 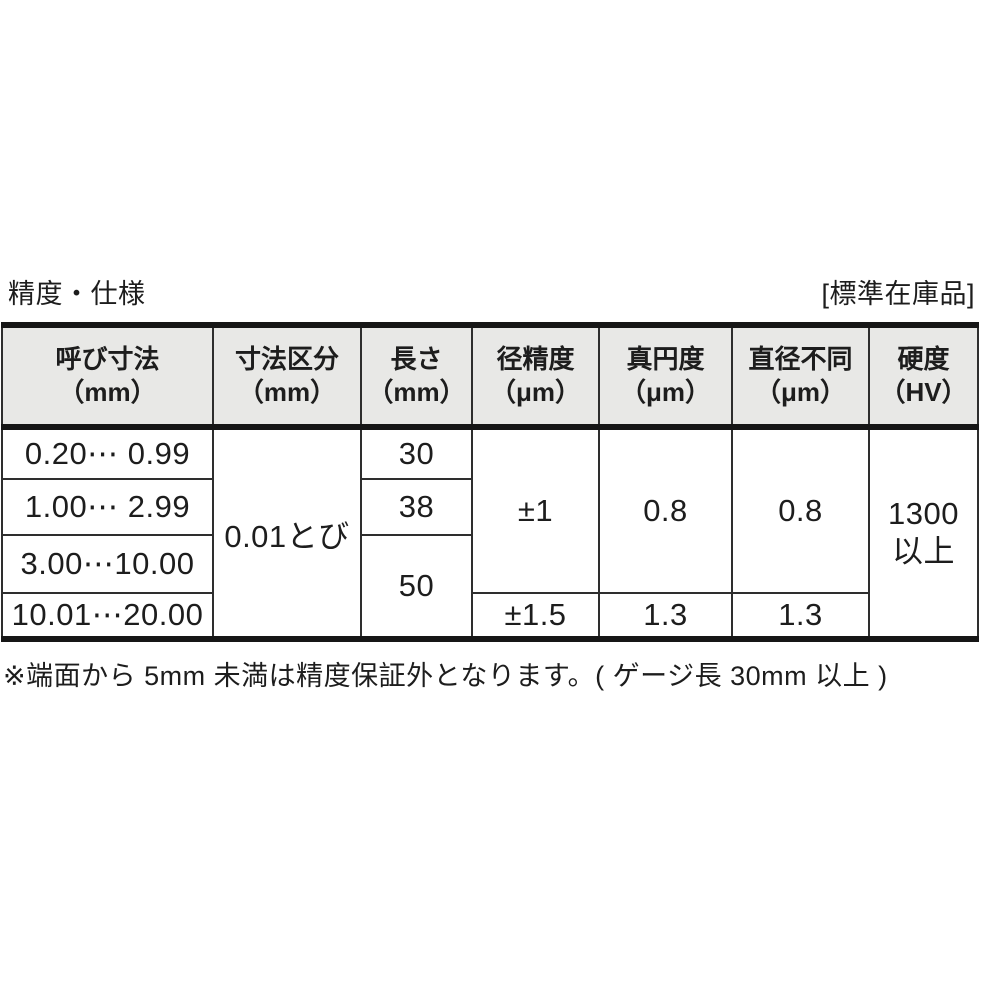 What do you see at coordinates (445, 676) in the screenshot?
I see `footnote: ※端面から 5mm 未満は精度保証外となります。( ゲージ長 30mm 以上 )` at bounding box center [445, 676].